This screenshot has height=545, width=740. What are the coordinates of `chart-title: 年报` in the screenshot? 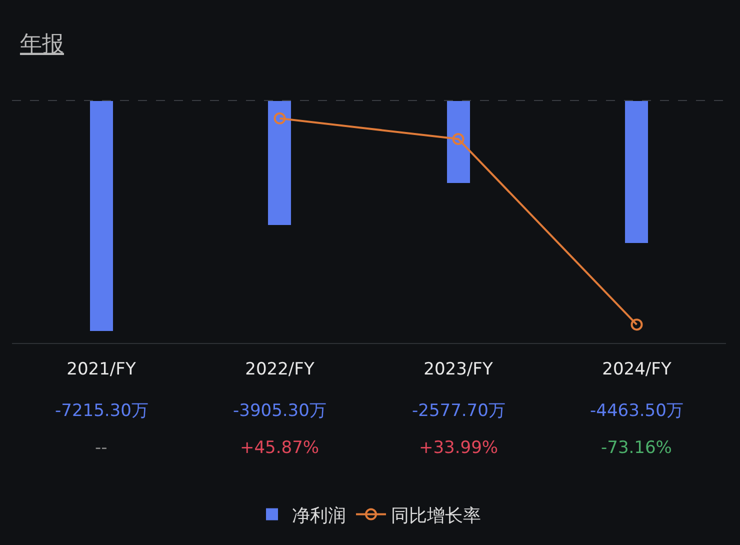 It's located at (42, 44).